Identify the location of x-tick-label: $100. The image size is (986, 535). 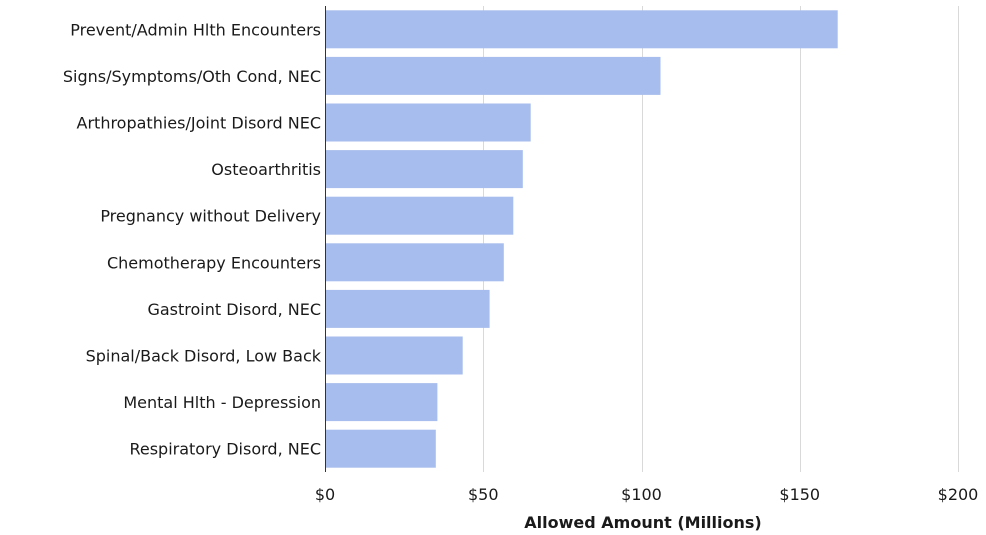
(641, 494).